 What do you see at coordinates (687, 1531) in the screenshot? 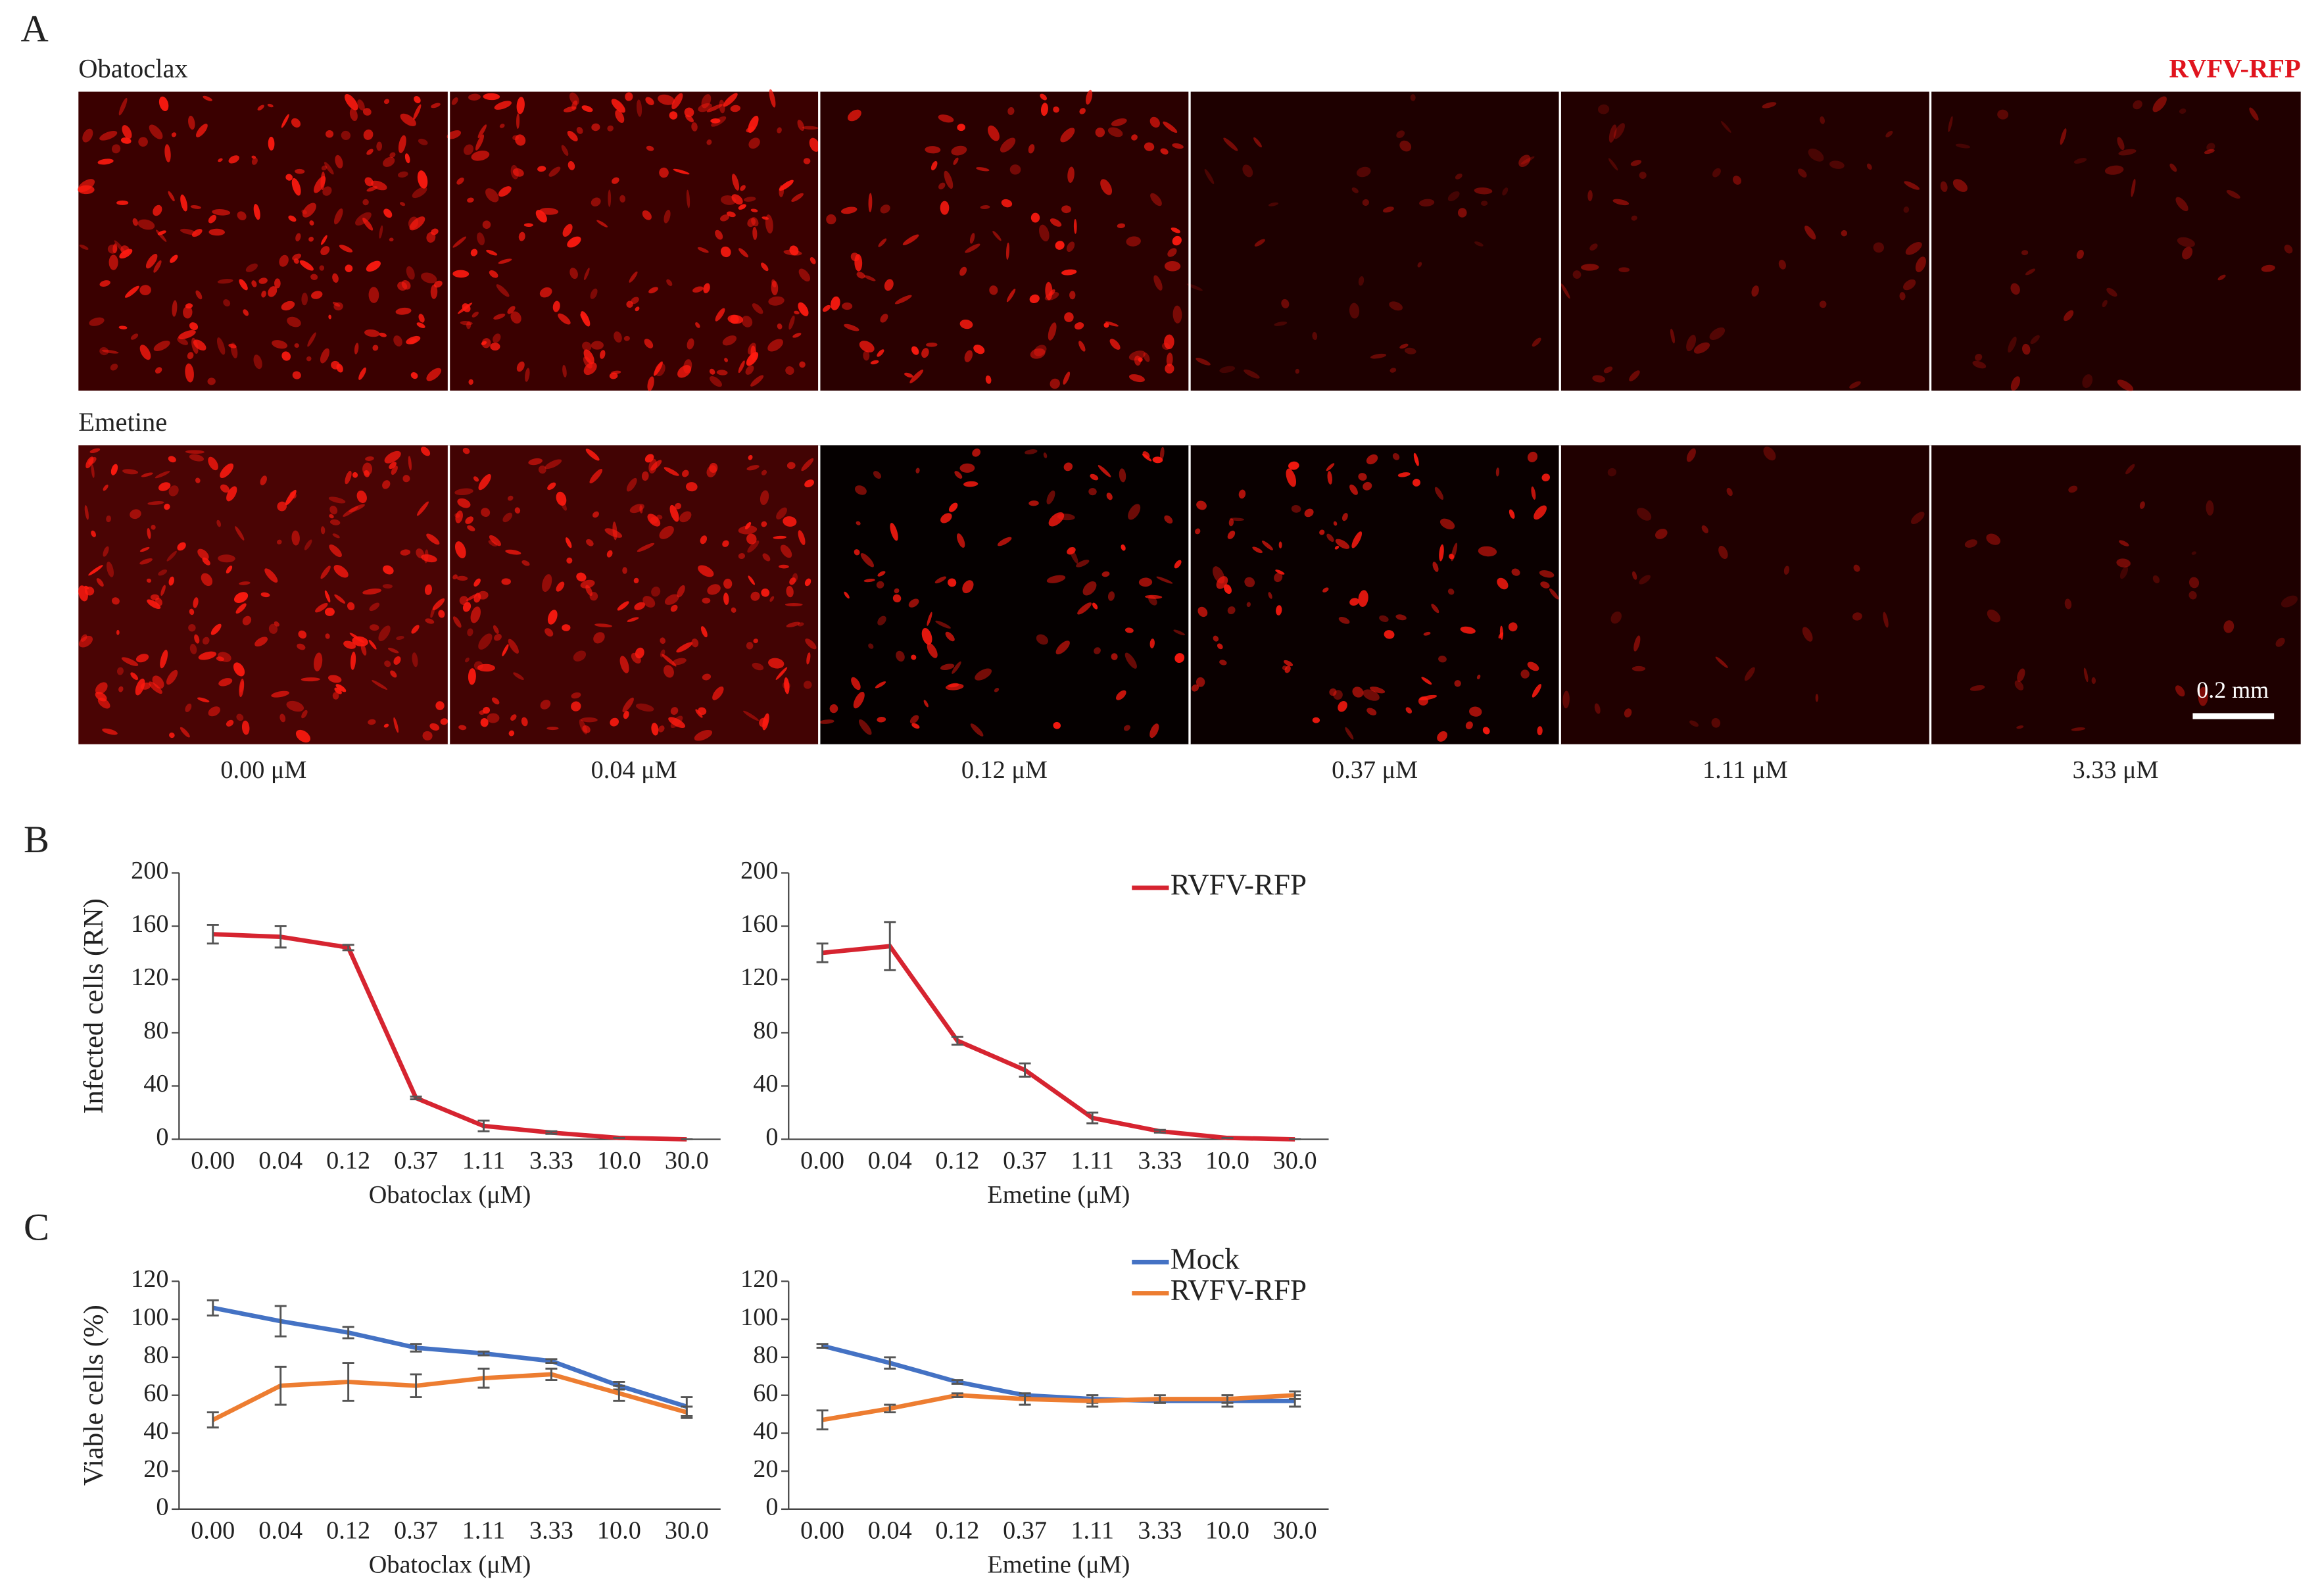
I see `x-tick-label: 30.0` at bounding box center [687, 1531].